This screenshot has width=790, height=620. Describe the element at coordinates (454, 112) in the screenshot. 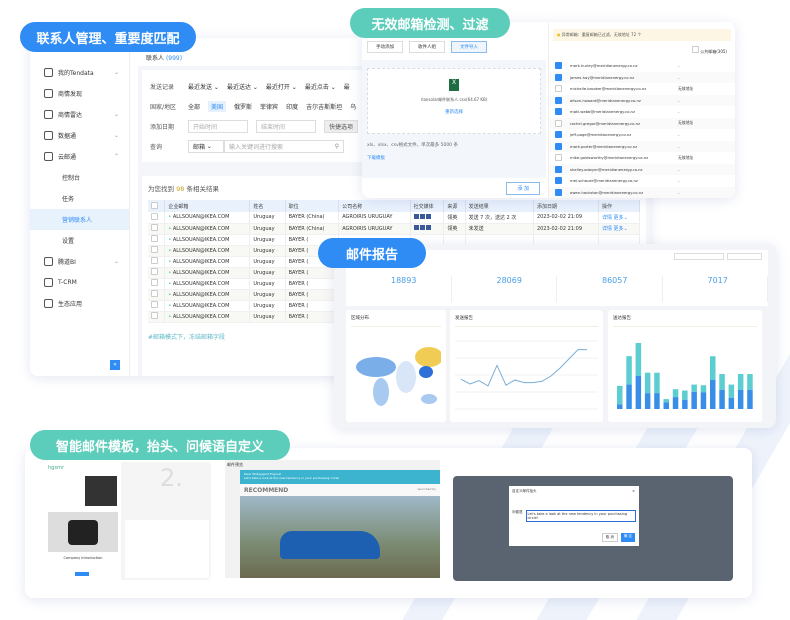

I see `reselect-link: 重新选择` at that location.